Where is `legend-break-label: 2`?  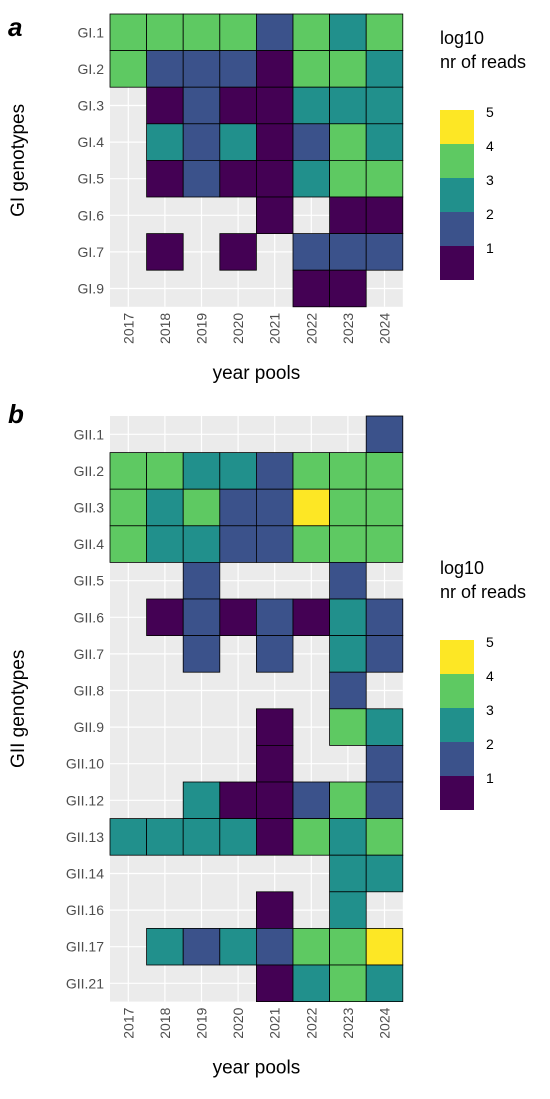
legend-break-label: 2 is located at coordinates (490, 214).